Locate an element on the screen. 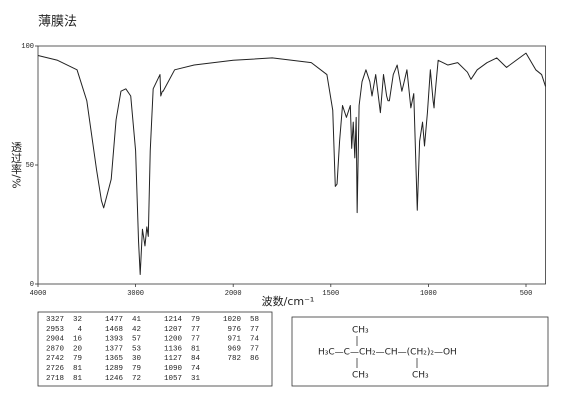 Image resolution: width=570 pixels, height=402 pixels. peak-transmittance: 86 is located at coordinates (255, 359).